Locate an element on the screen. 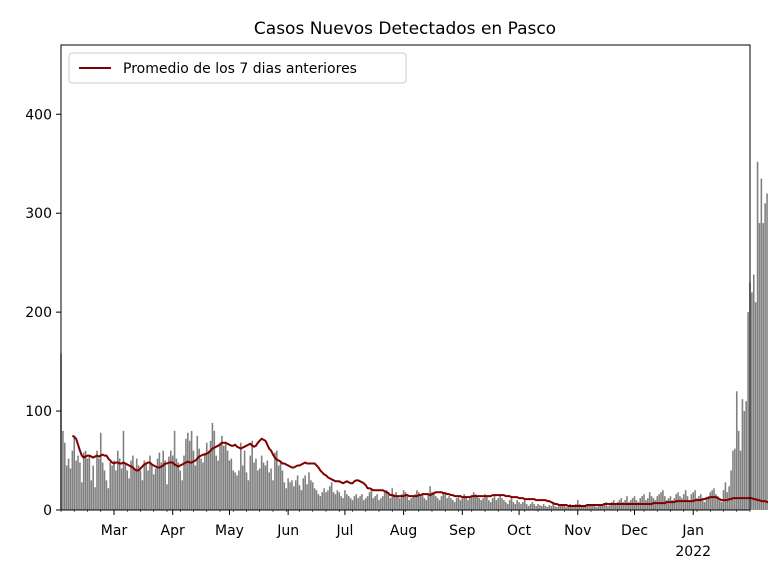 This screenshot has width=768, height=580. x-axis: Mar Apr May Jun Jul Aug Sep Oct Nov Dec Jan 2022 is located at coordinates (405, 535).